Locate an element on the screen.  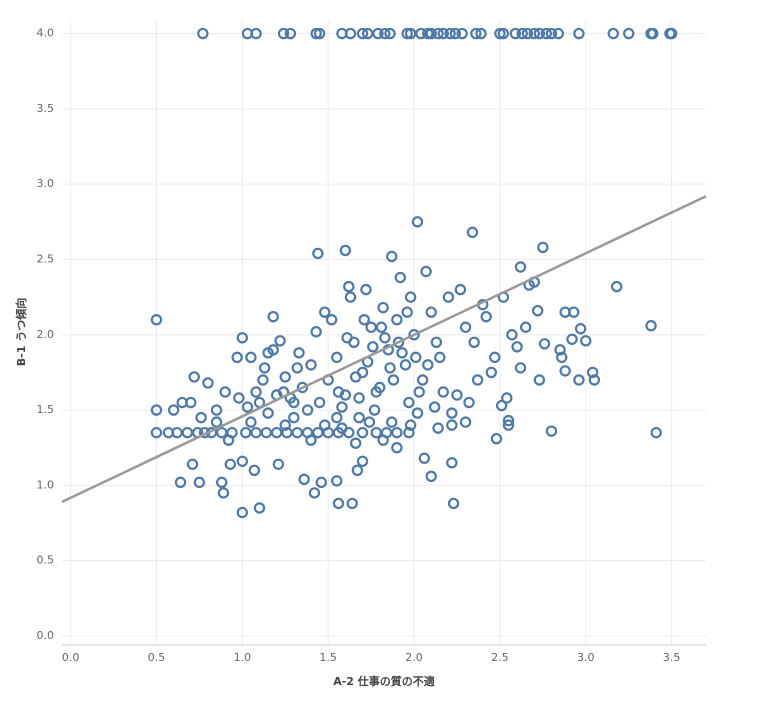
x-tick-label: 0.5 is located at coordinates (157, 657).